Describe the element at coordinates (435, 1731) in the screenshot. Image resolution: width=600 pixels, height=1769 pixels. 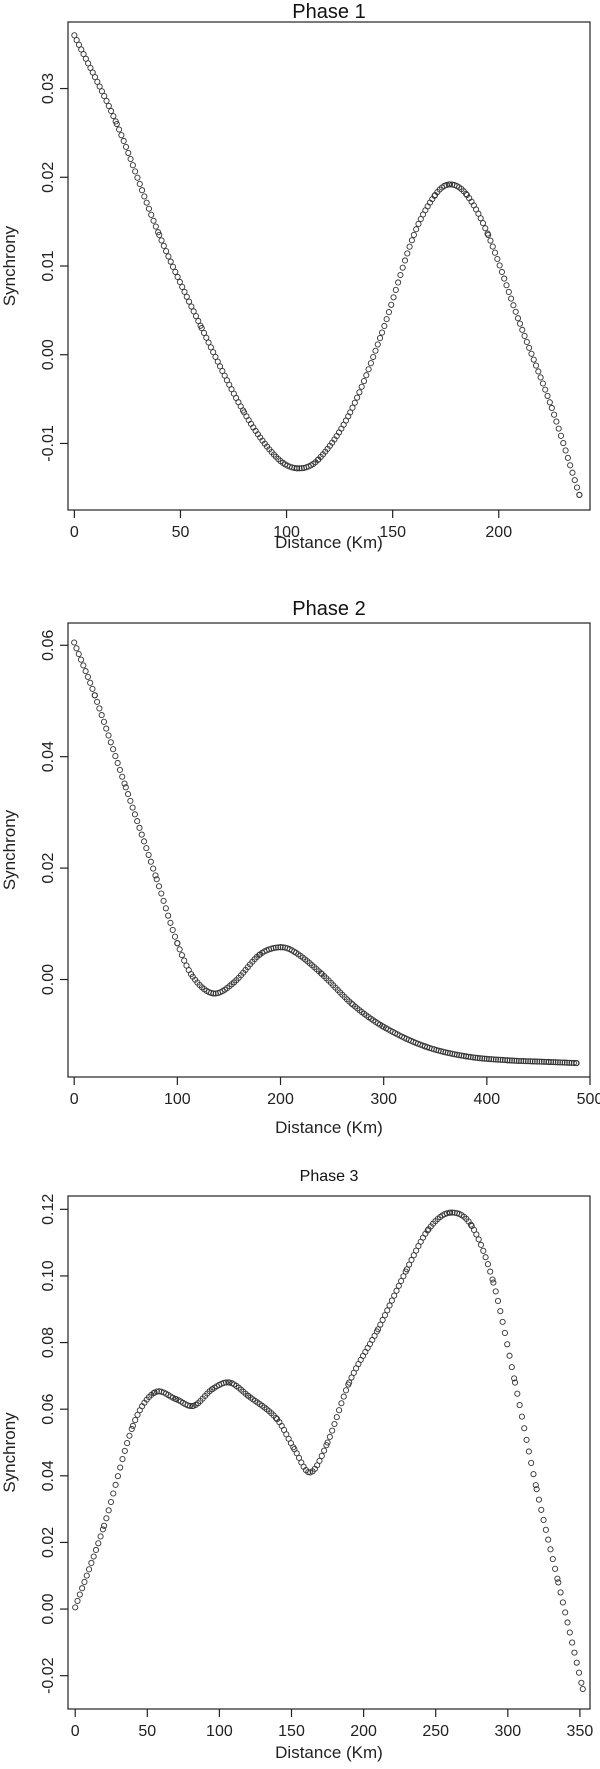
I see `x-tick-label: 250` at that location.